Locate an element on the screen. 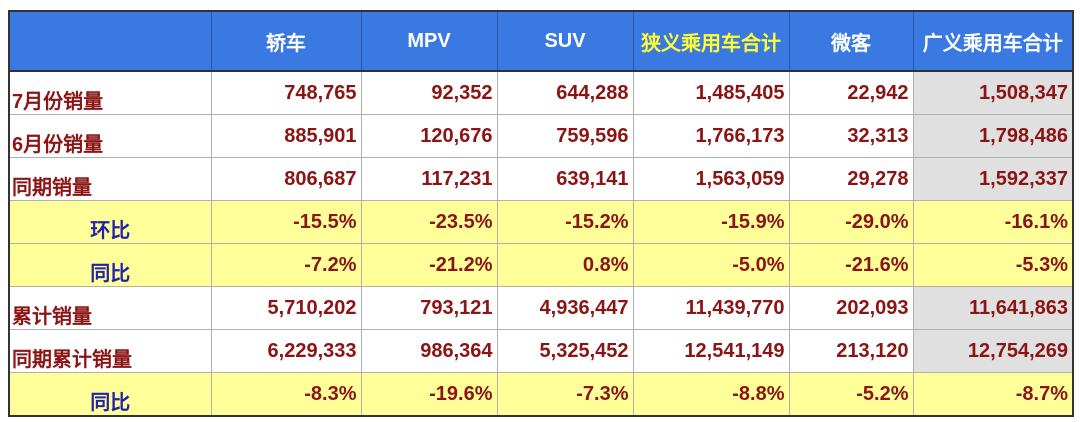 This screenshot has height=422, width=1080. table-cell: 202,093 is located at coordinates (851, 308).